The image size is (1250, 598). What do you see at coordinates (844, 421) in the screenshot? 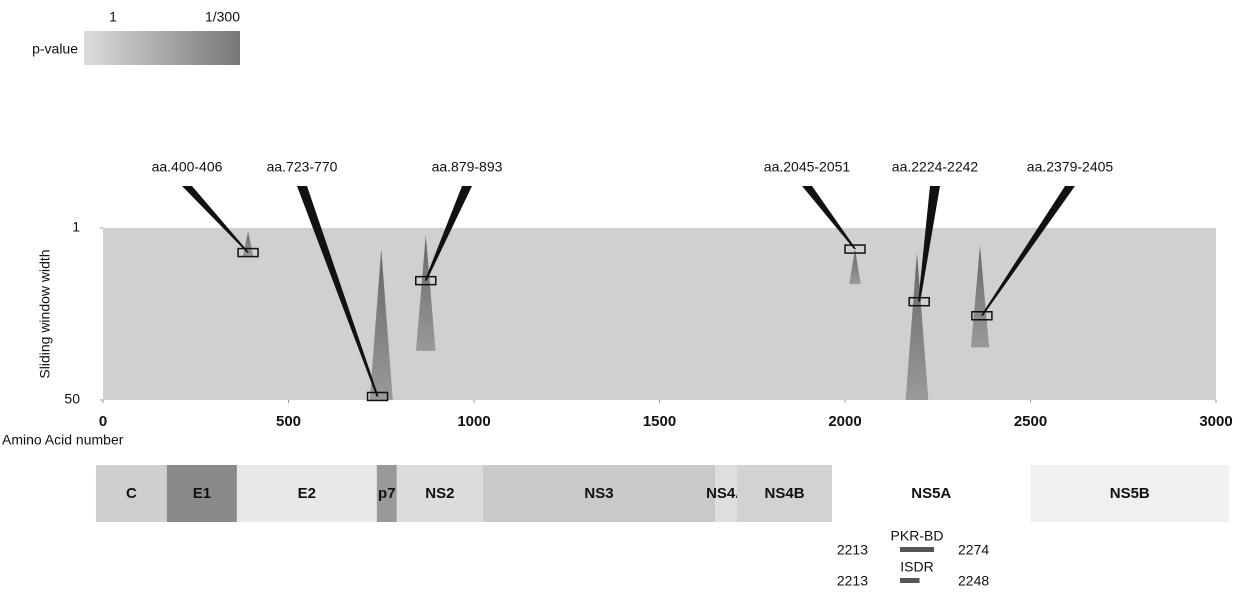
I see `x-tick-label: 2000` at bounding box center [844, 421].